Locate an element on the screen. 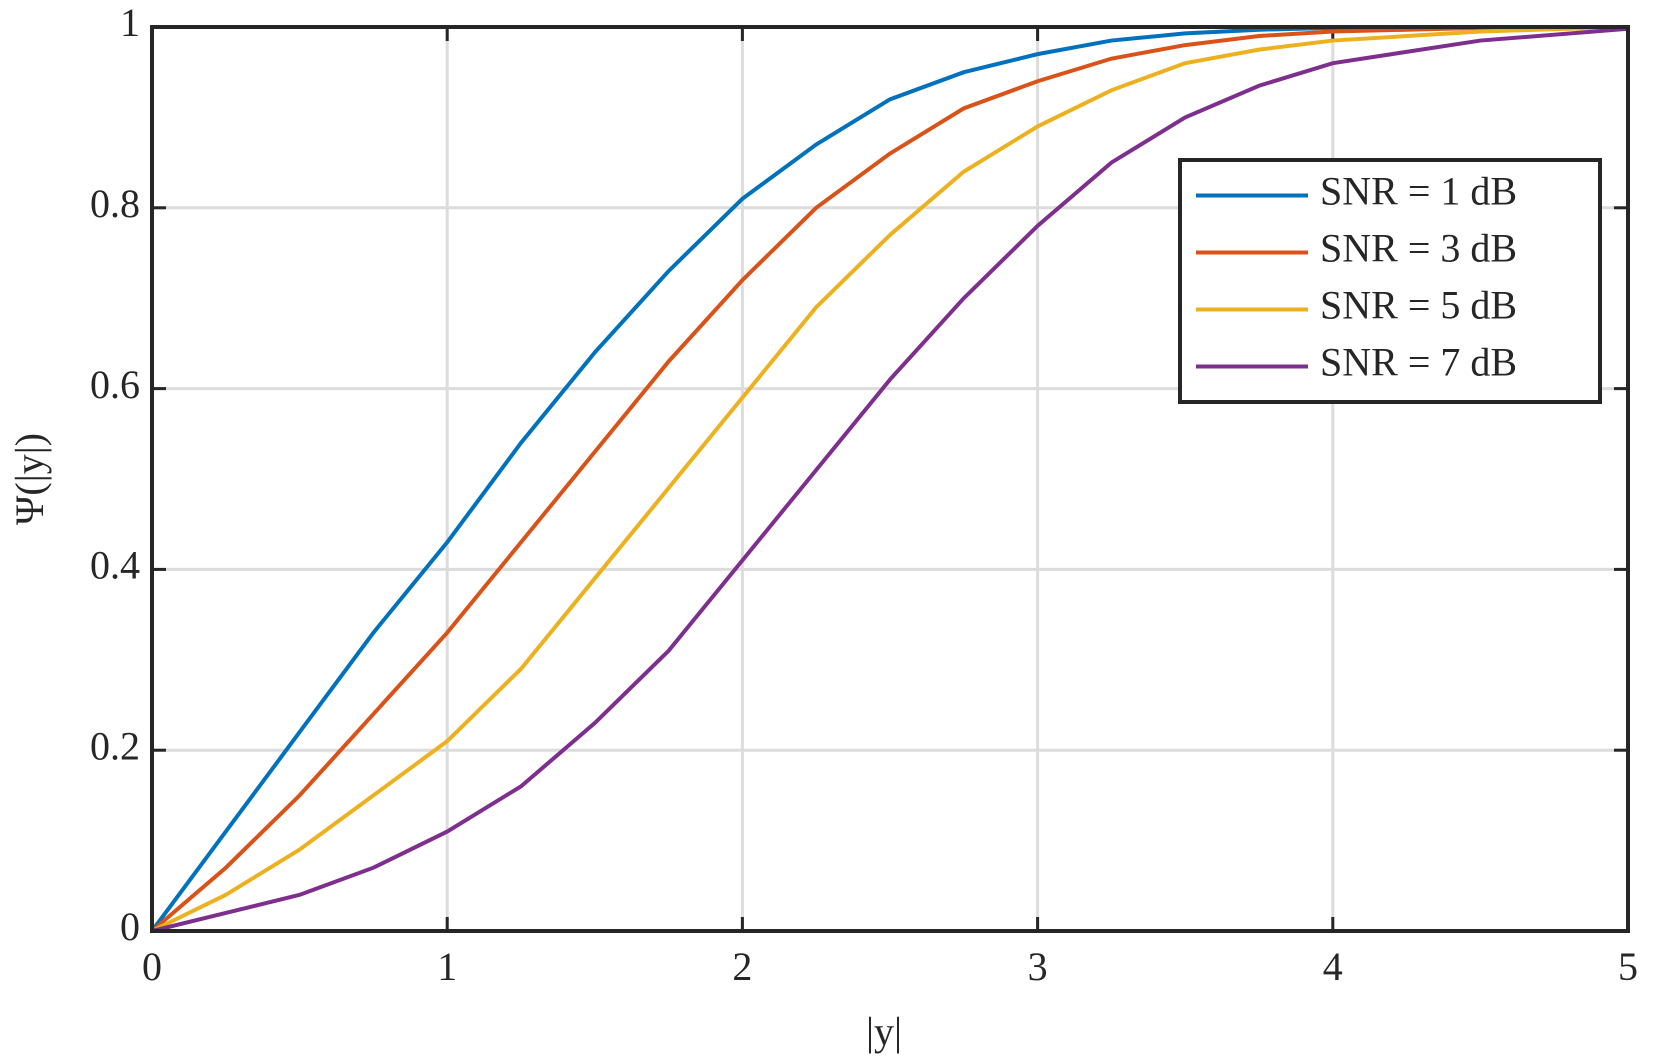 The height and width of the screenshot is (1063, 1653). x-tick-label: 4 is located at coordinates (1333, 966).